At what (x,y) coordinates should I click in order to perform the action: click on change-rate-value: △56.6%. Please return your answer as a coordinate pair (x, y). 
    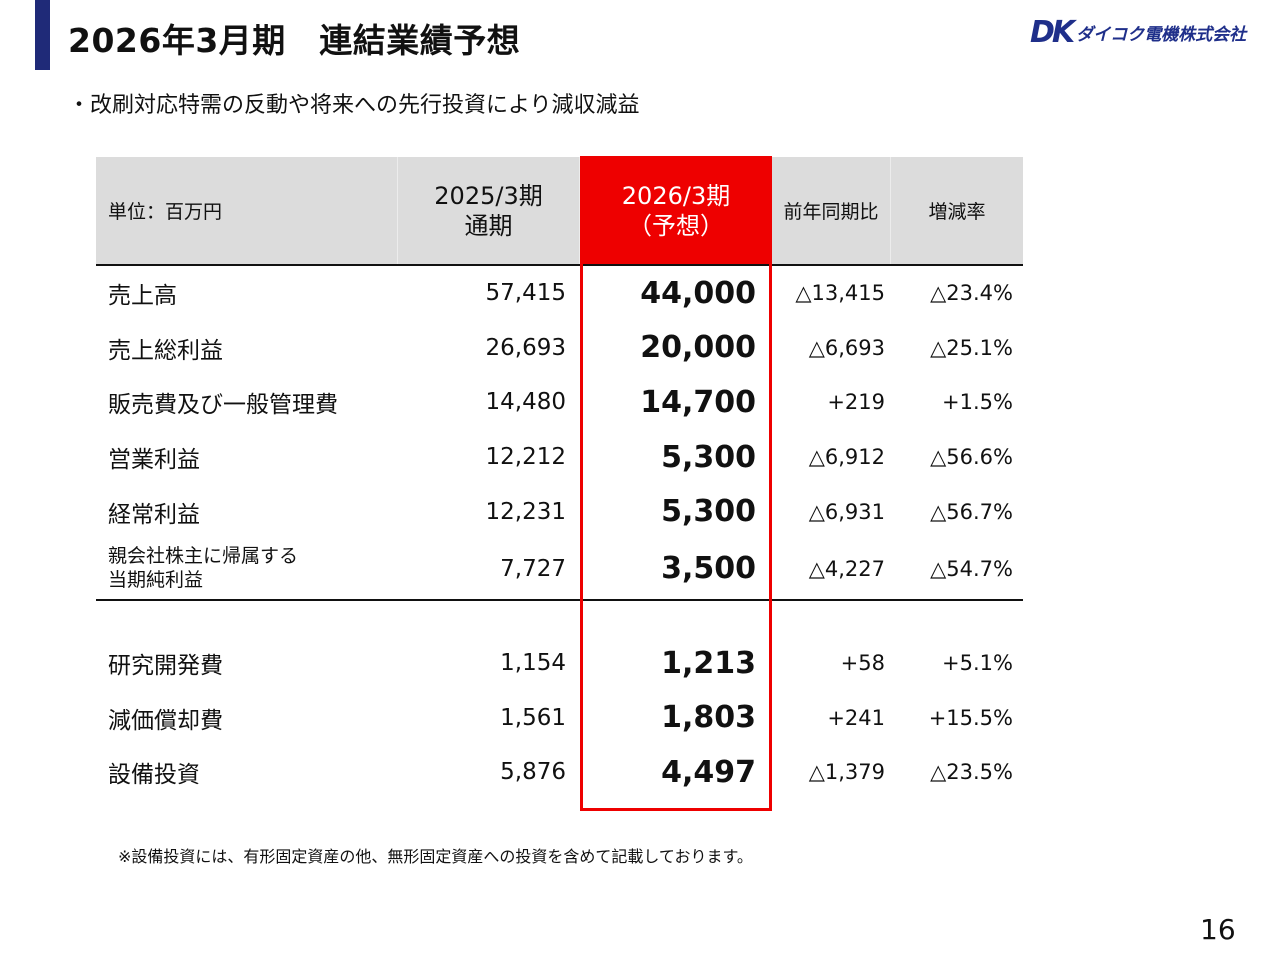
    Looking at the image, I should click on (971, 457).